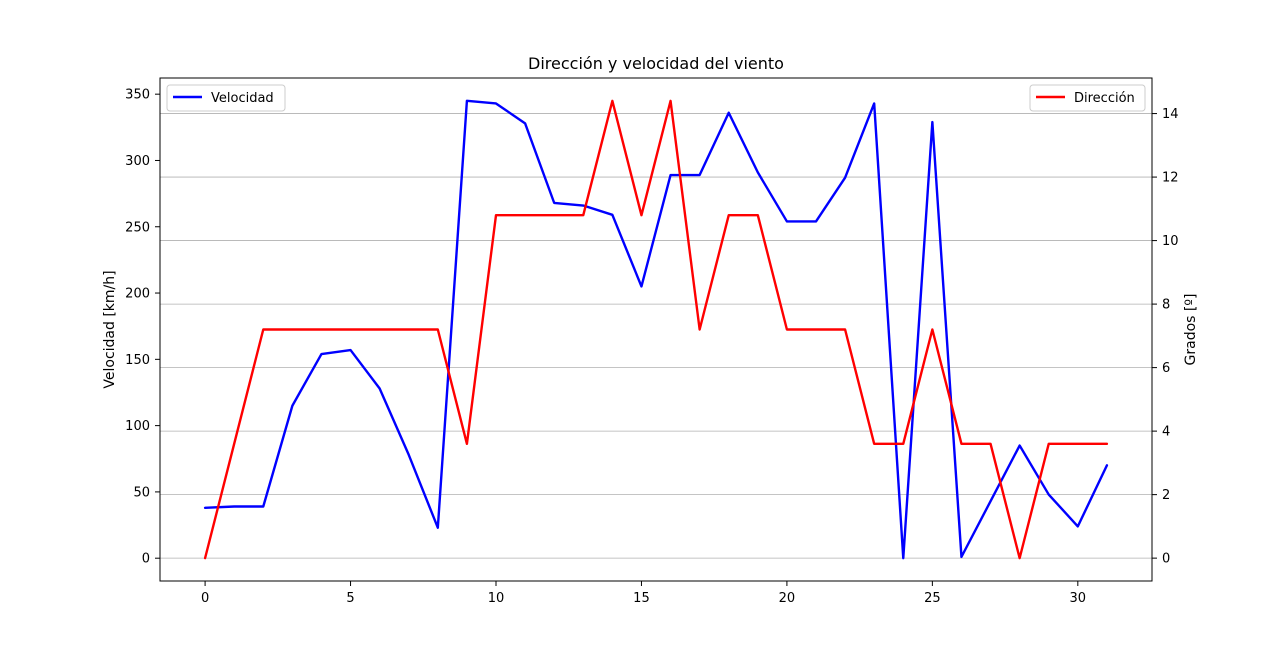  I want to click on y2-tick-label: 0, so click(1166, 559).